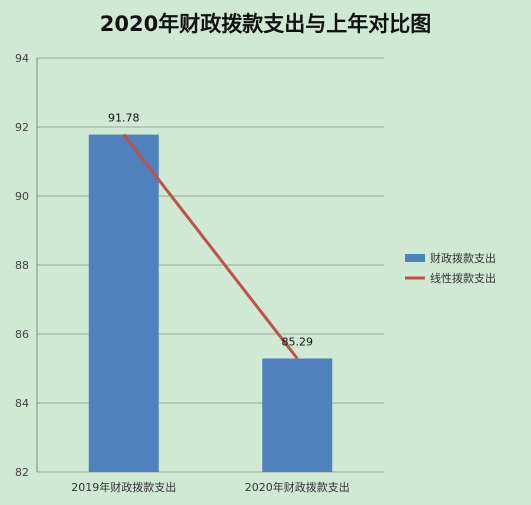  Describe the element at coordinates (210, 246) in the screenshot. I see `trend-line` at that location.